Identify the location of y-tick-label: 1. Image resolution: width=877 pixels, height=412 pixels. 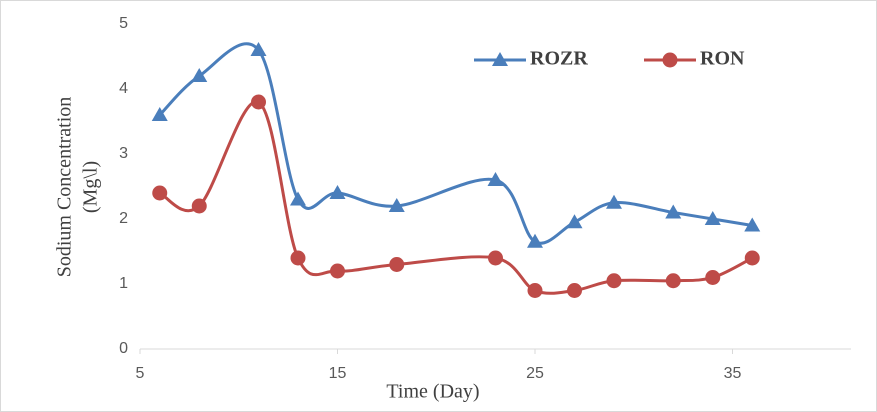
(123, 283).